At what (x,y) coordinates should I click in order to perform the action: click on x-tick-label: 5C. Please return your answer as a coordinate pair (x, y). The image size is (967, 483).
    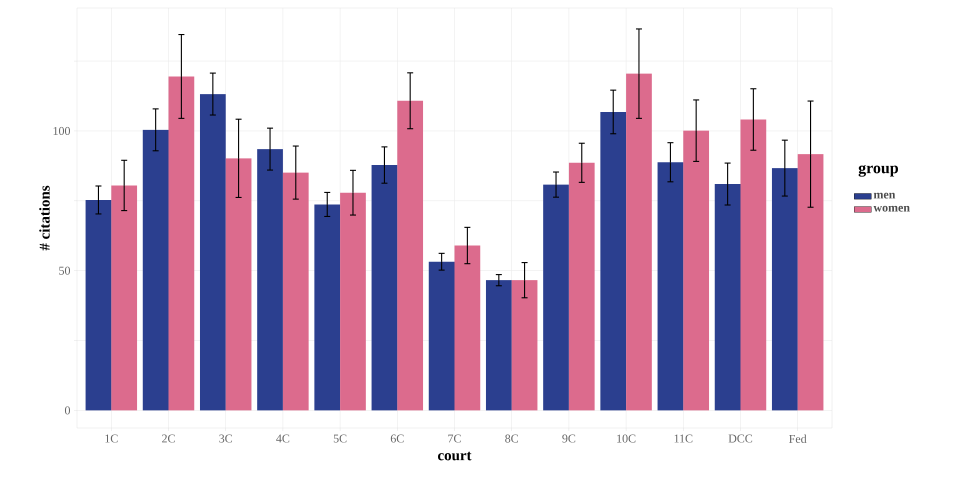
    Looking at the image, I should click on (340, 438).